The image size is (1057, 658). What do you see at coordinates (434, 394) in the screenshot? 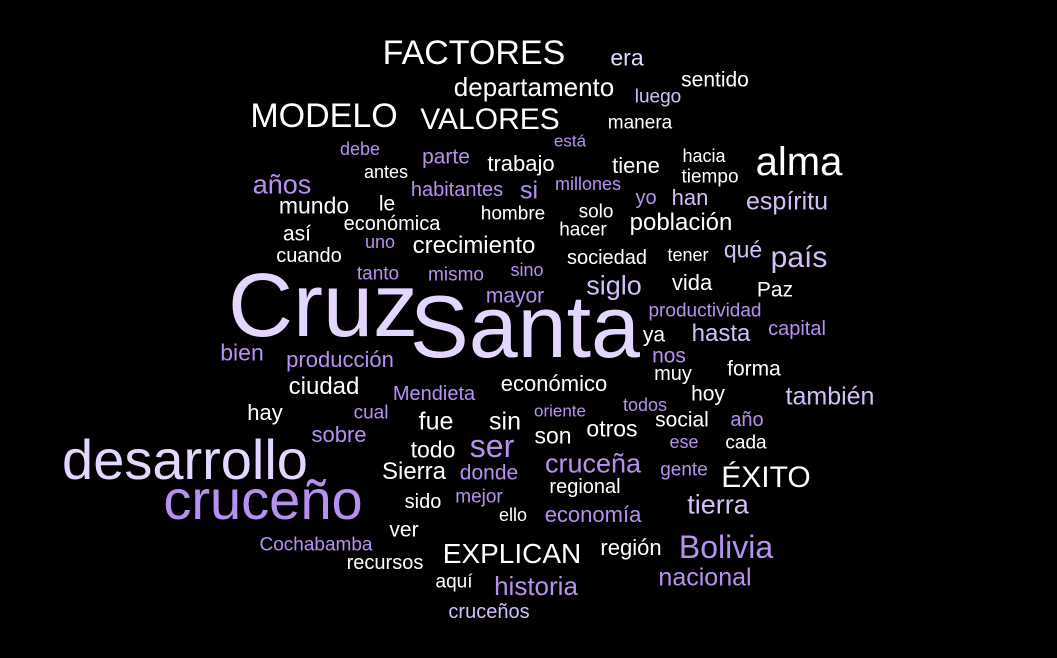
I see `word-mendieta: Mendieta` at bounding box center [434, 394].